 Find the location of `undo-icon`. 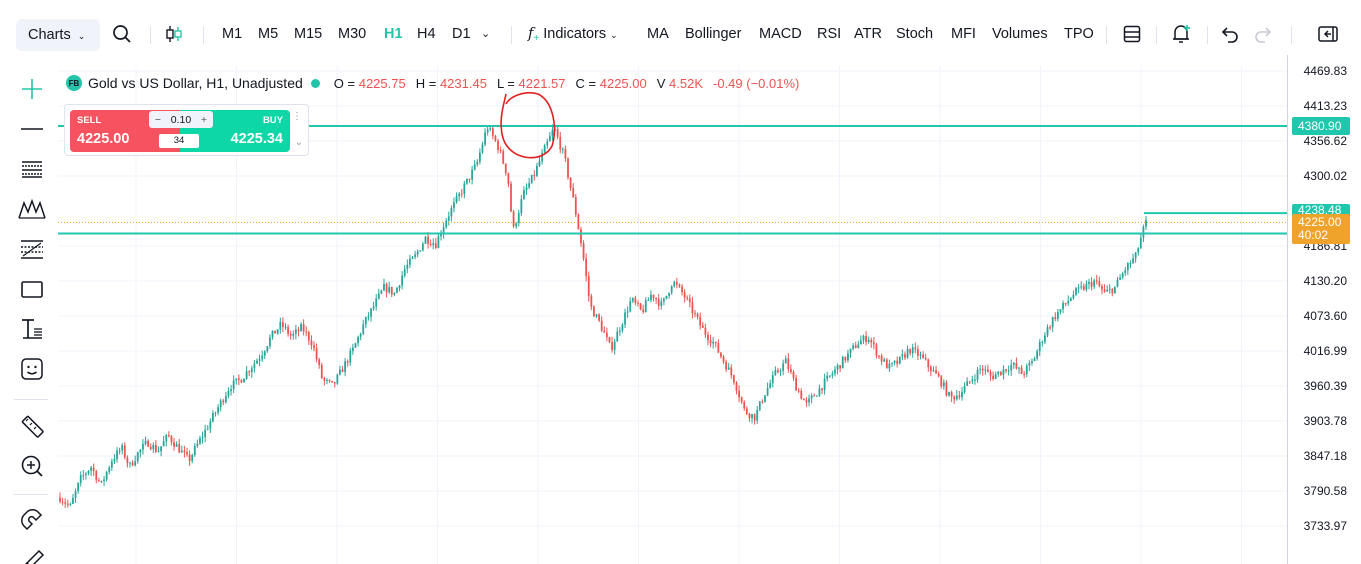

undo-icon is located at coordinates (1230, 34).